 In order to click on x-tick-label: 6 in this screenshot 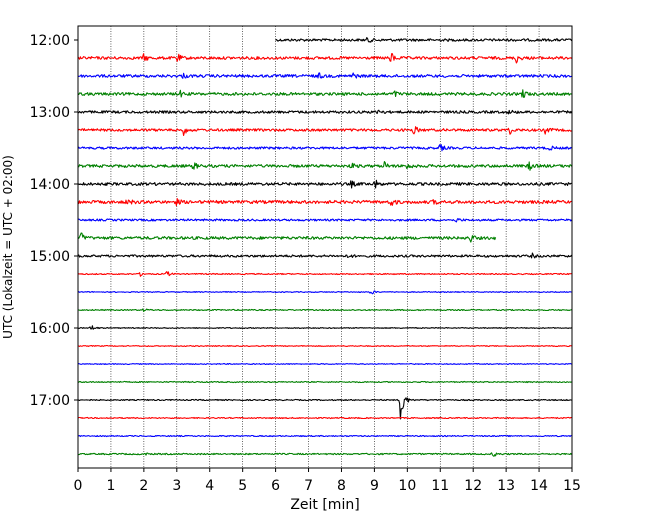, I will do `click(275, 486)`.